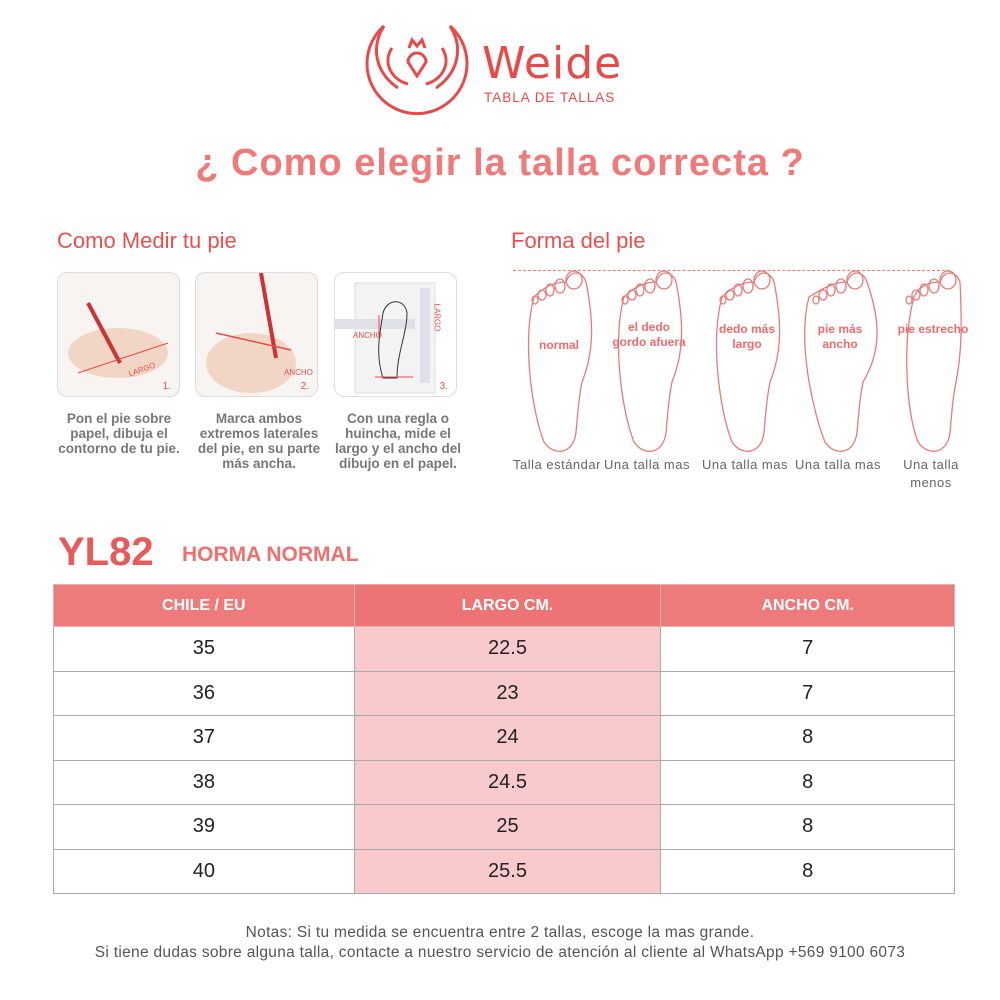 The height and width of the screenshot is (1000, 1000). Describe the element at coordinates (204, 605) in the screenshot. I see `header-size: CHILE / EU` at that location.